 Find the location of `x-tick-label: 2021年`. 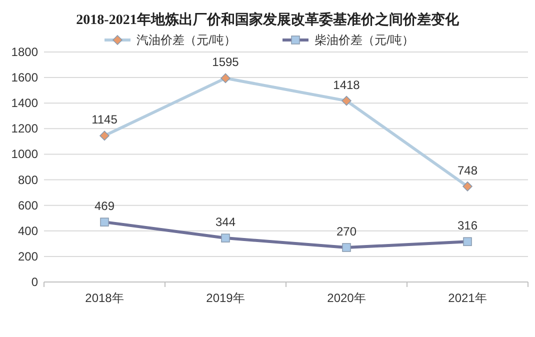

x-tick-label: 2021年 is located at coordinates (467, 298).